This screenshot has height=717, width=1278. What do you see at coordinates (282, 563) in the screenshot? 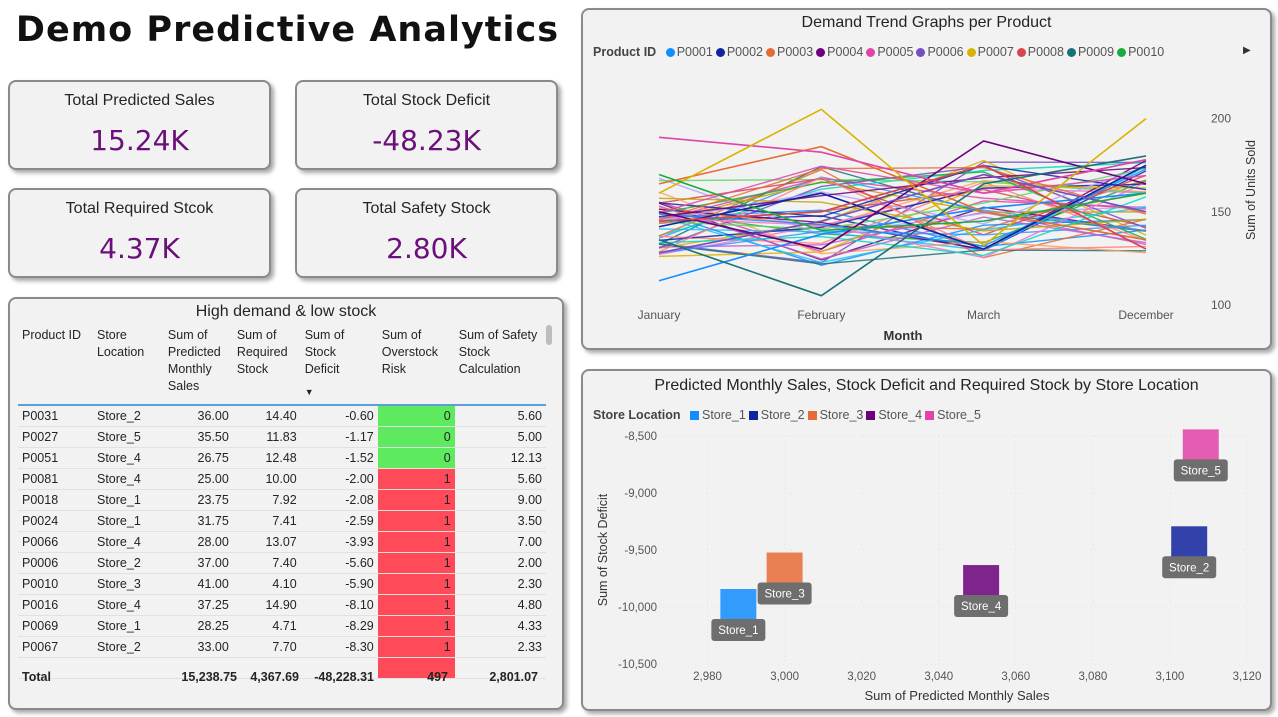
I see `table-row: P0006 Store_2 37.00 7.40 -5.60 1 2.00` at bounding box center [282, 563].